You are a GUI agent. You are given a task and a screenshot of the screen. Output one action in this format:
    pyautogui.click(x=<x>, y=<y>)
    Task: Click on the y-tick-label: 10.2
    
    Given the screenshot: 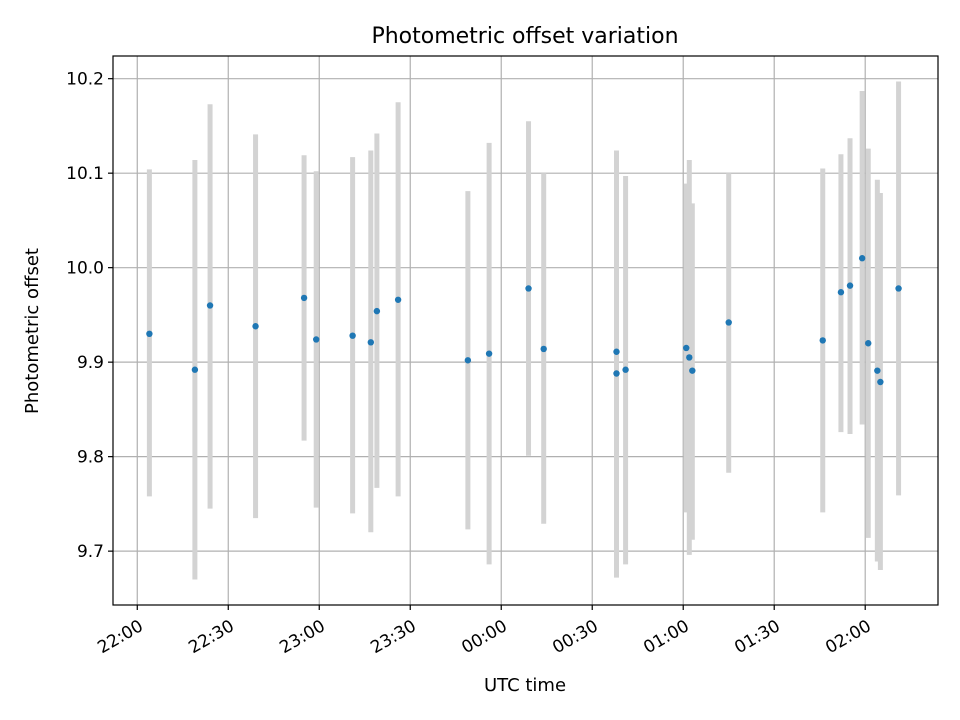 What is the action you would take?
    pyautogui.click(x=85, y=80)
    